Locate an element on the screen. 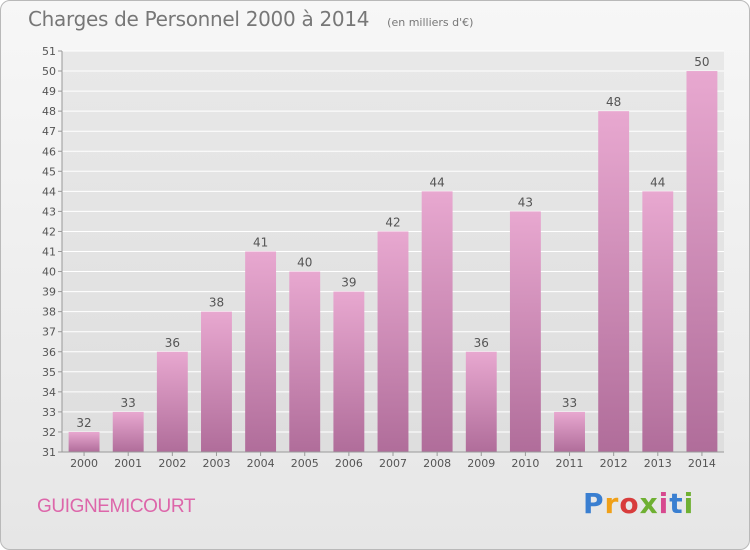  y-tick-label: 48 is located at coordinates (49, 111).